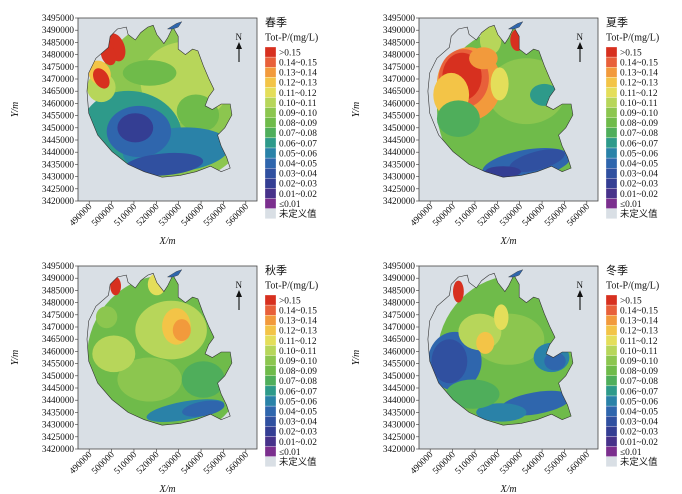 The height and width of the screenshot is (494, 682). I want to click on y-tick-label: 3495000, so click(58, 266).